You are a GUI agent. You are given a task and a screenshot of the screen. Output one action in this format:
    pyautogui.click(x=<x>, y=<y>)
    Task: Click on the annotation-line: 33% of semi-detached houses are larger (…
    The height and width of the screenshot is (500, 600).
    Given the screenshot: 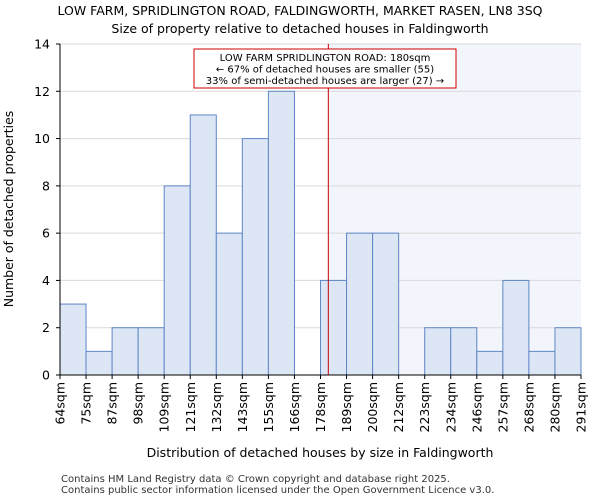 What is the action you would take?
    pyautogui.click(x=325, y=81)
    